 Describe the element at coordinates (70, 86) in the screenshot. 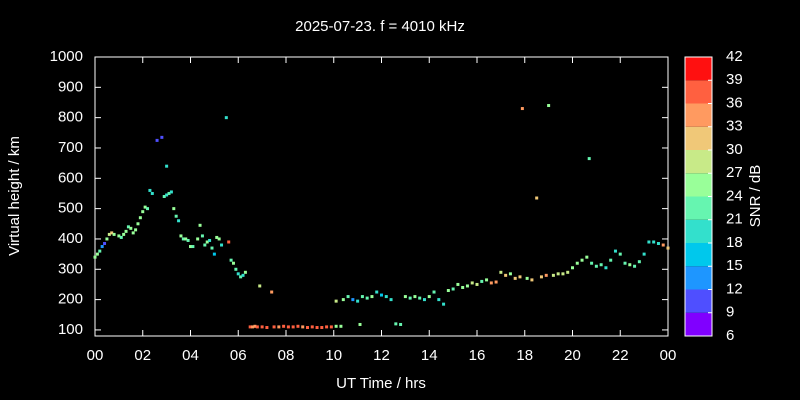

I see `y-tick-label: 900` at that location.